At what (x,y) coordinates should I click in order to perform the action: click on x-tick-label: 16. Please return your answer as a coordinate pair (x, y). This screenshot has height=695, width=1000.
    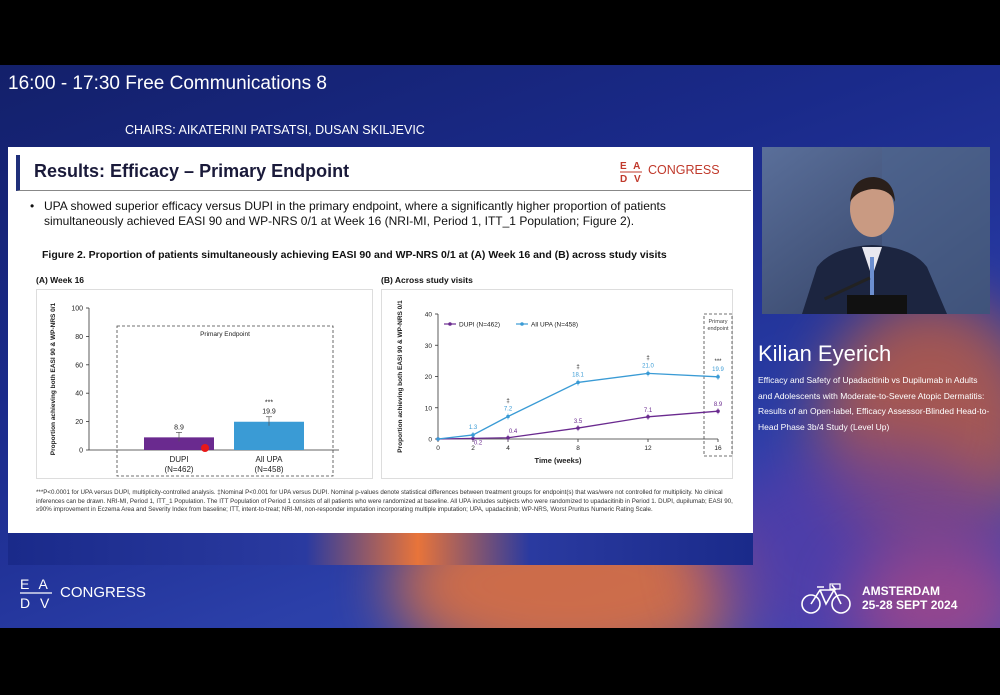
    Looking at the image, I should click on (718, 448).